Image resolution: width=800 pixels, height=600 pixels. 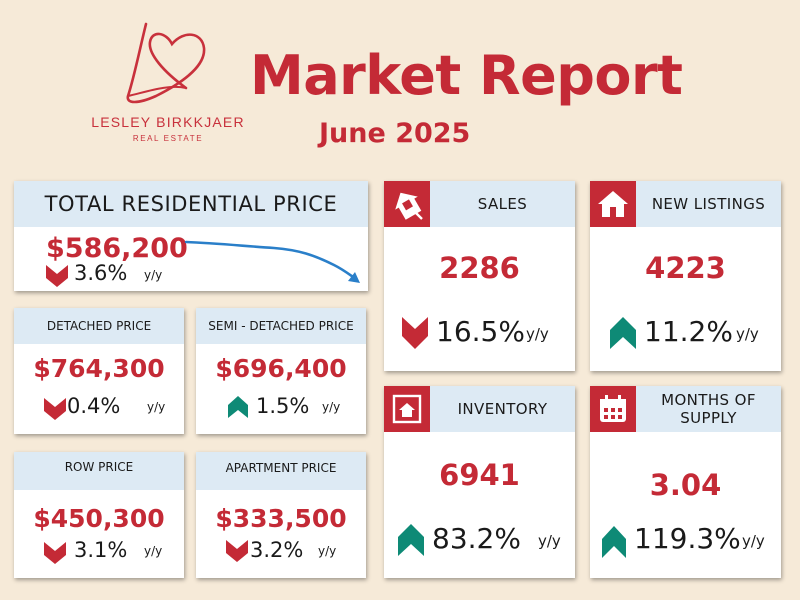 What do you see at coordinates (537, 334) in the screenshot?
I see `sales-unit: y/y` at bounding box center [537, 334].